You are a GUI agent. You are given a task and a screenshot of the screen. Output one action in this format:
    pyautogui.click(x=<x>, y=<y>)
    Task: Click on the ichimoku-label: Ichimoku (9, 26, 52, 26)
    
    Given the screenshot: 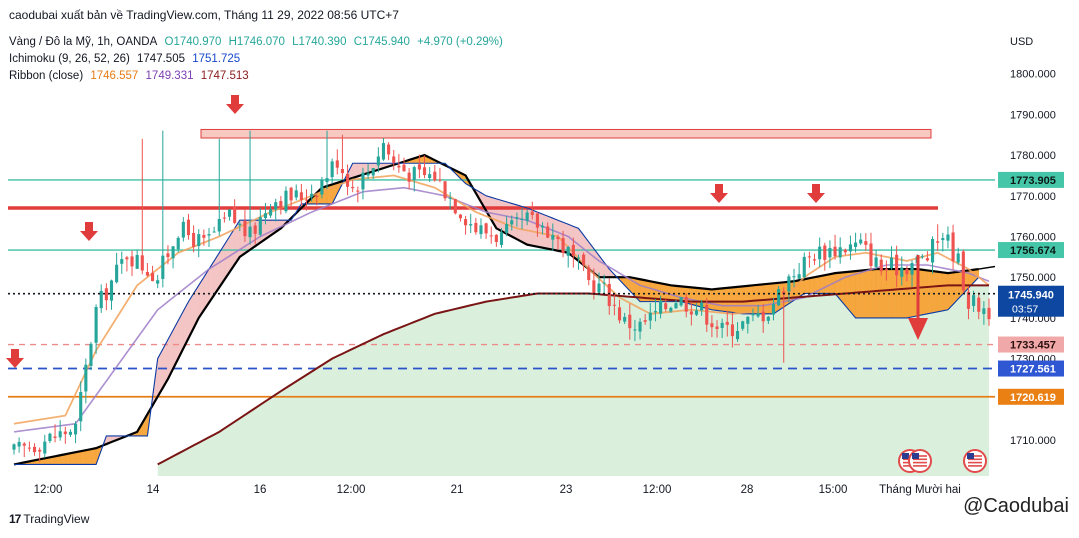 What is the action you would take?
    pyautogui.click(x=69, y=59)
    